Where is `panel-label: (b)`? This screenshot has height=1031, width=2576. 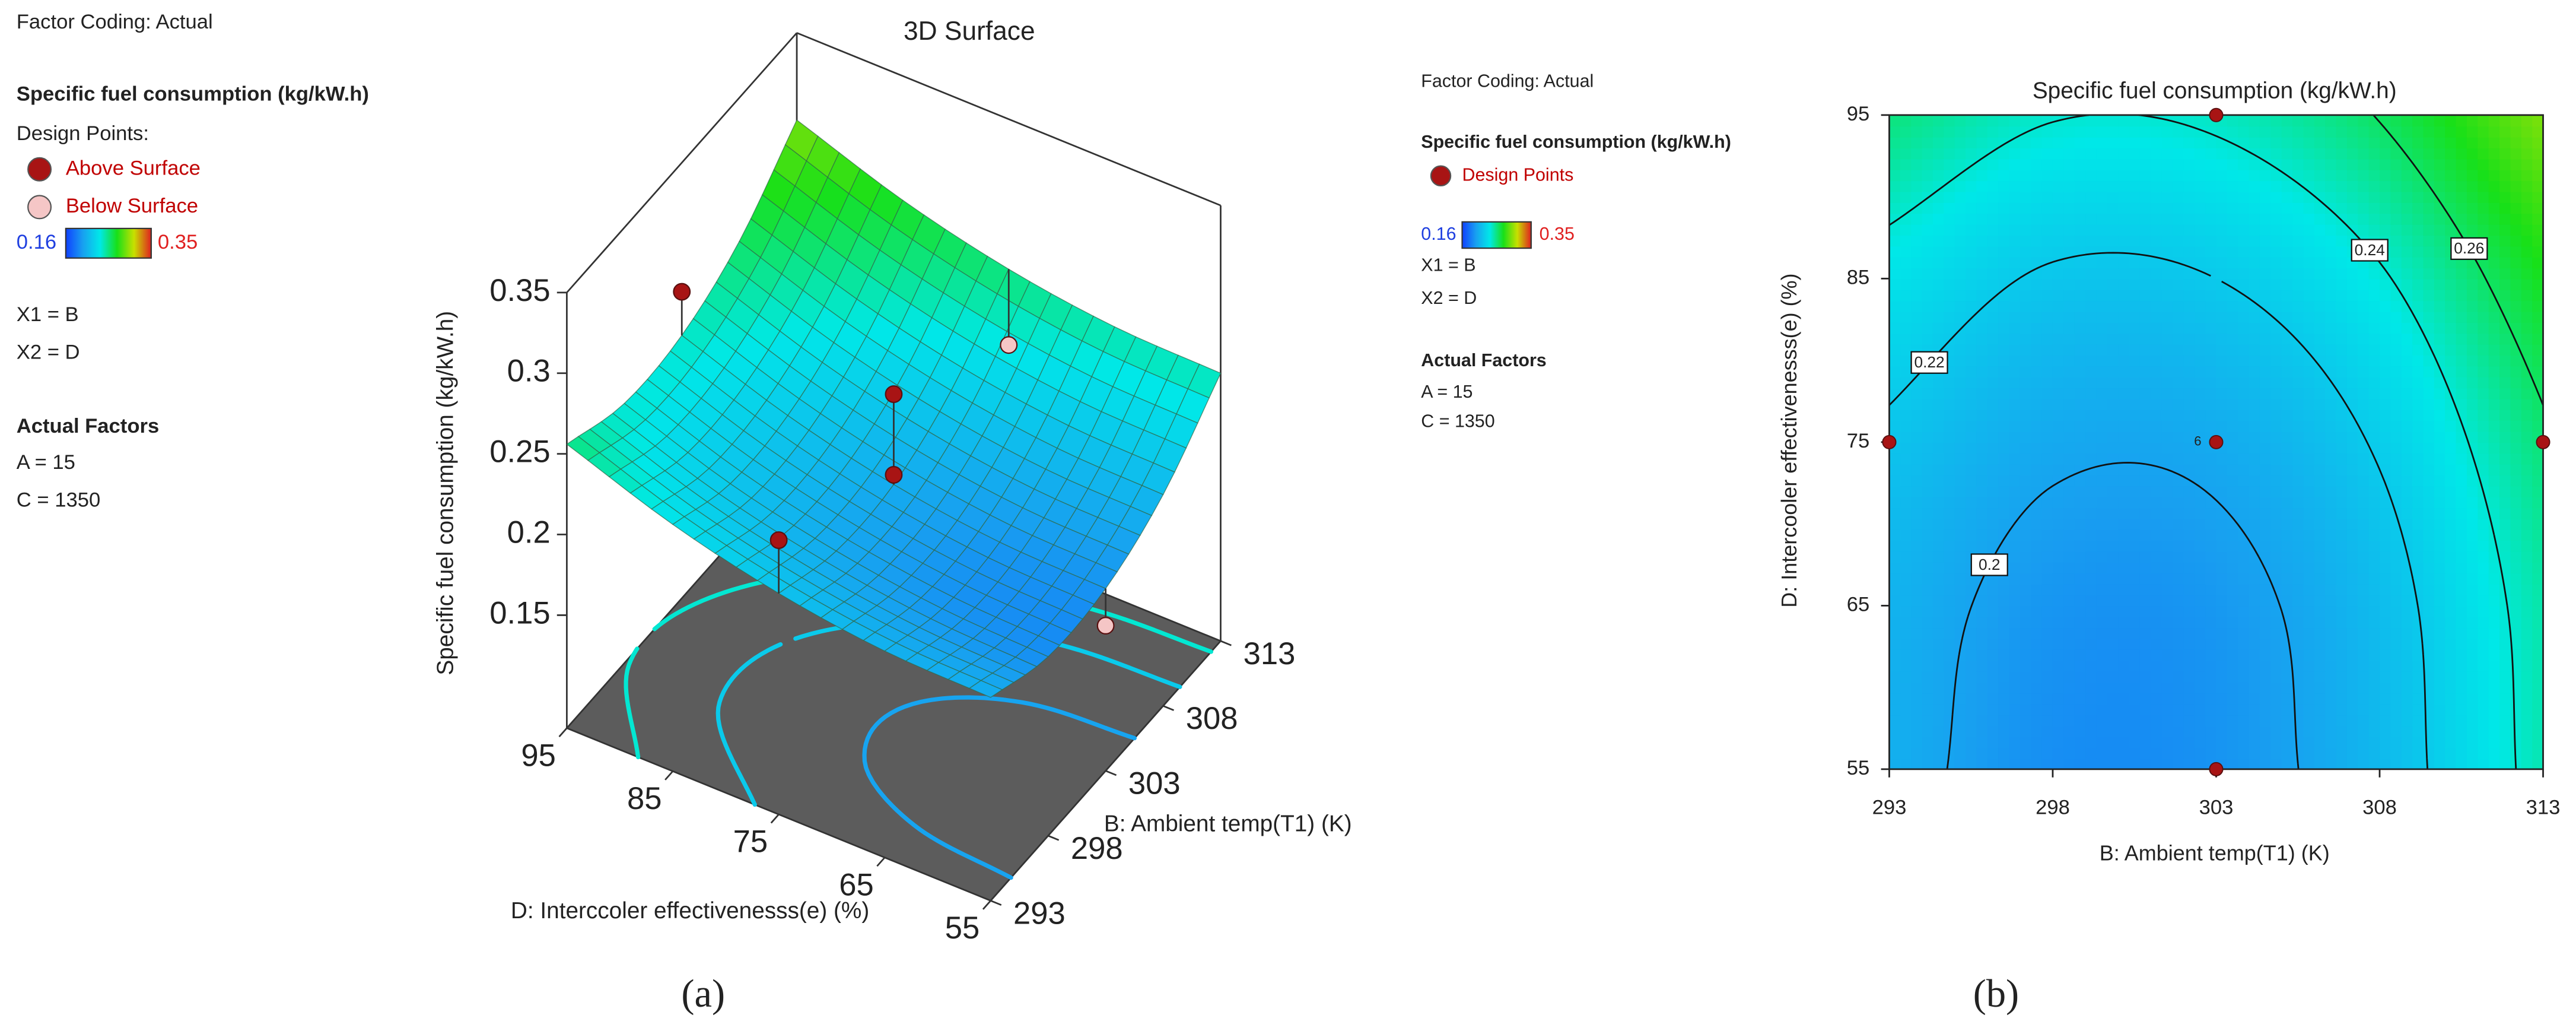 panel-label: (b) is located at coordinates (1996, 994).